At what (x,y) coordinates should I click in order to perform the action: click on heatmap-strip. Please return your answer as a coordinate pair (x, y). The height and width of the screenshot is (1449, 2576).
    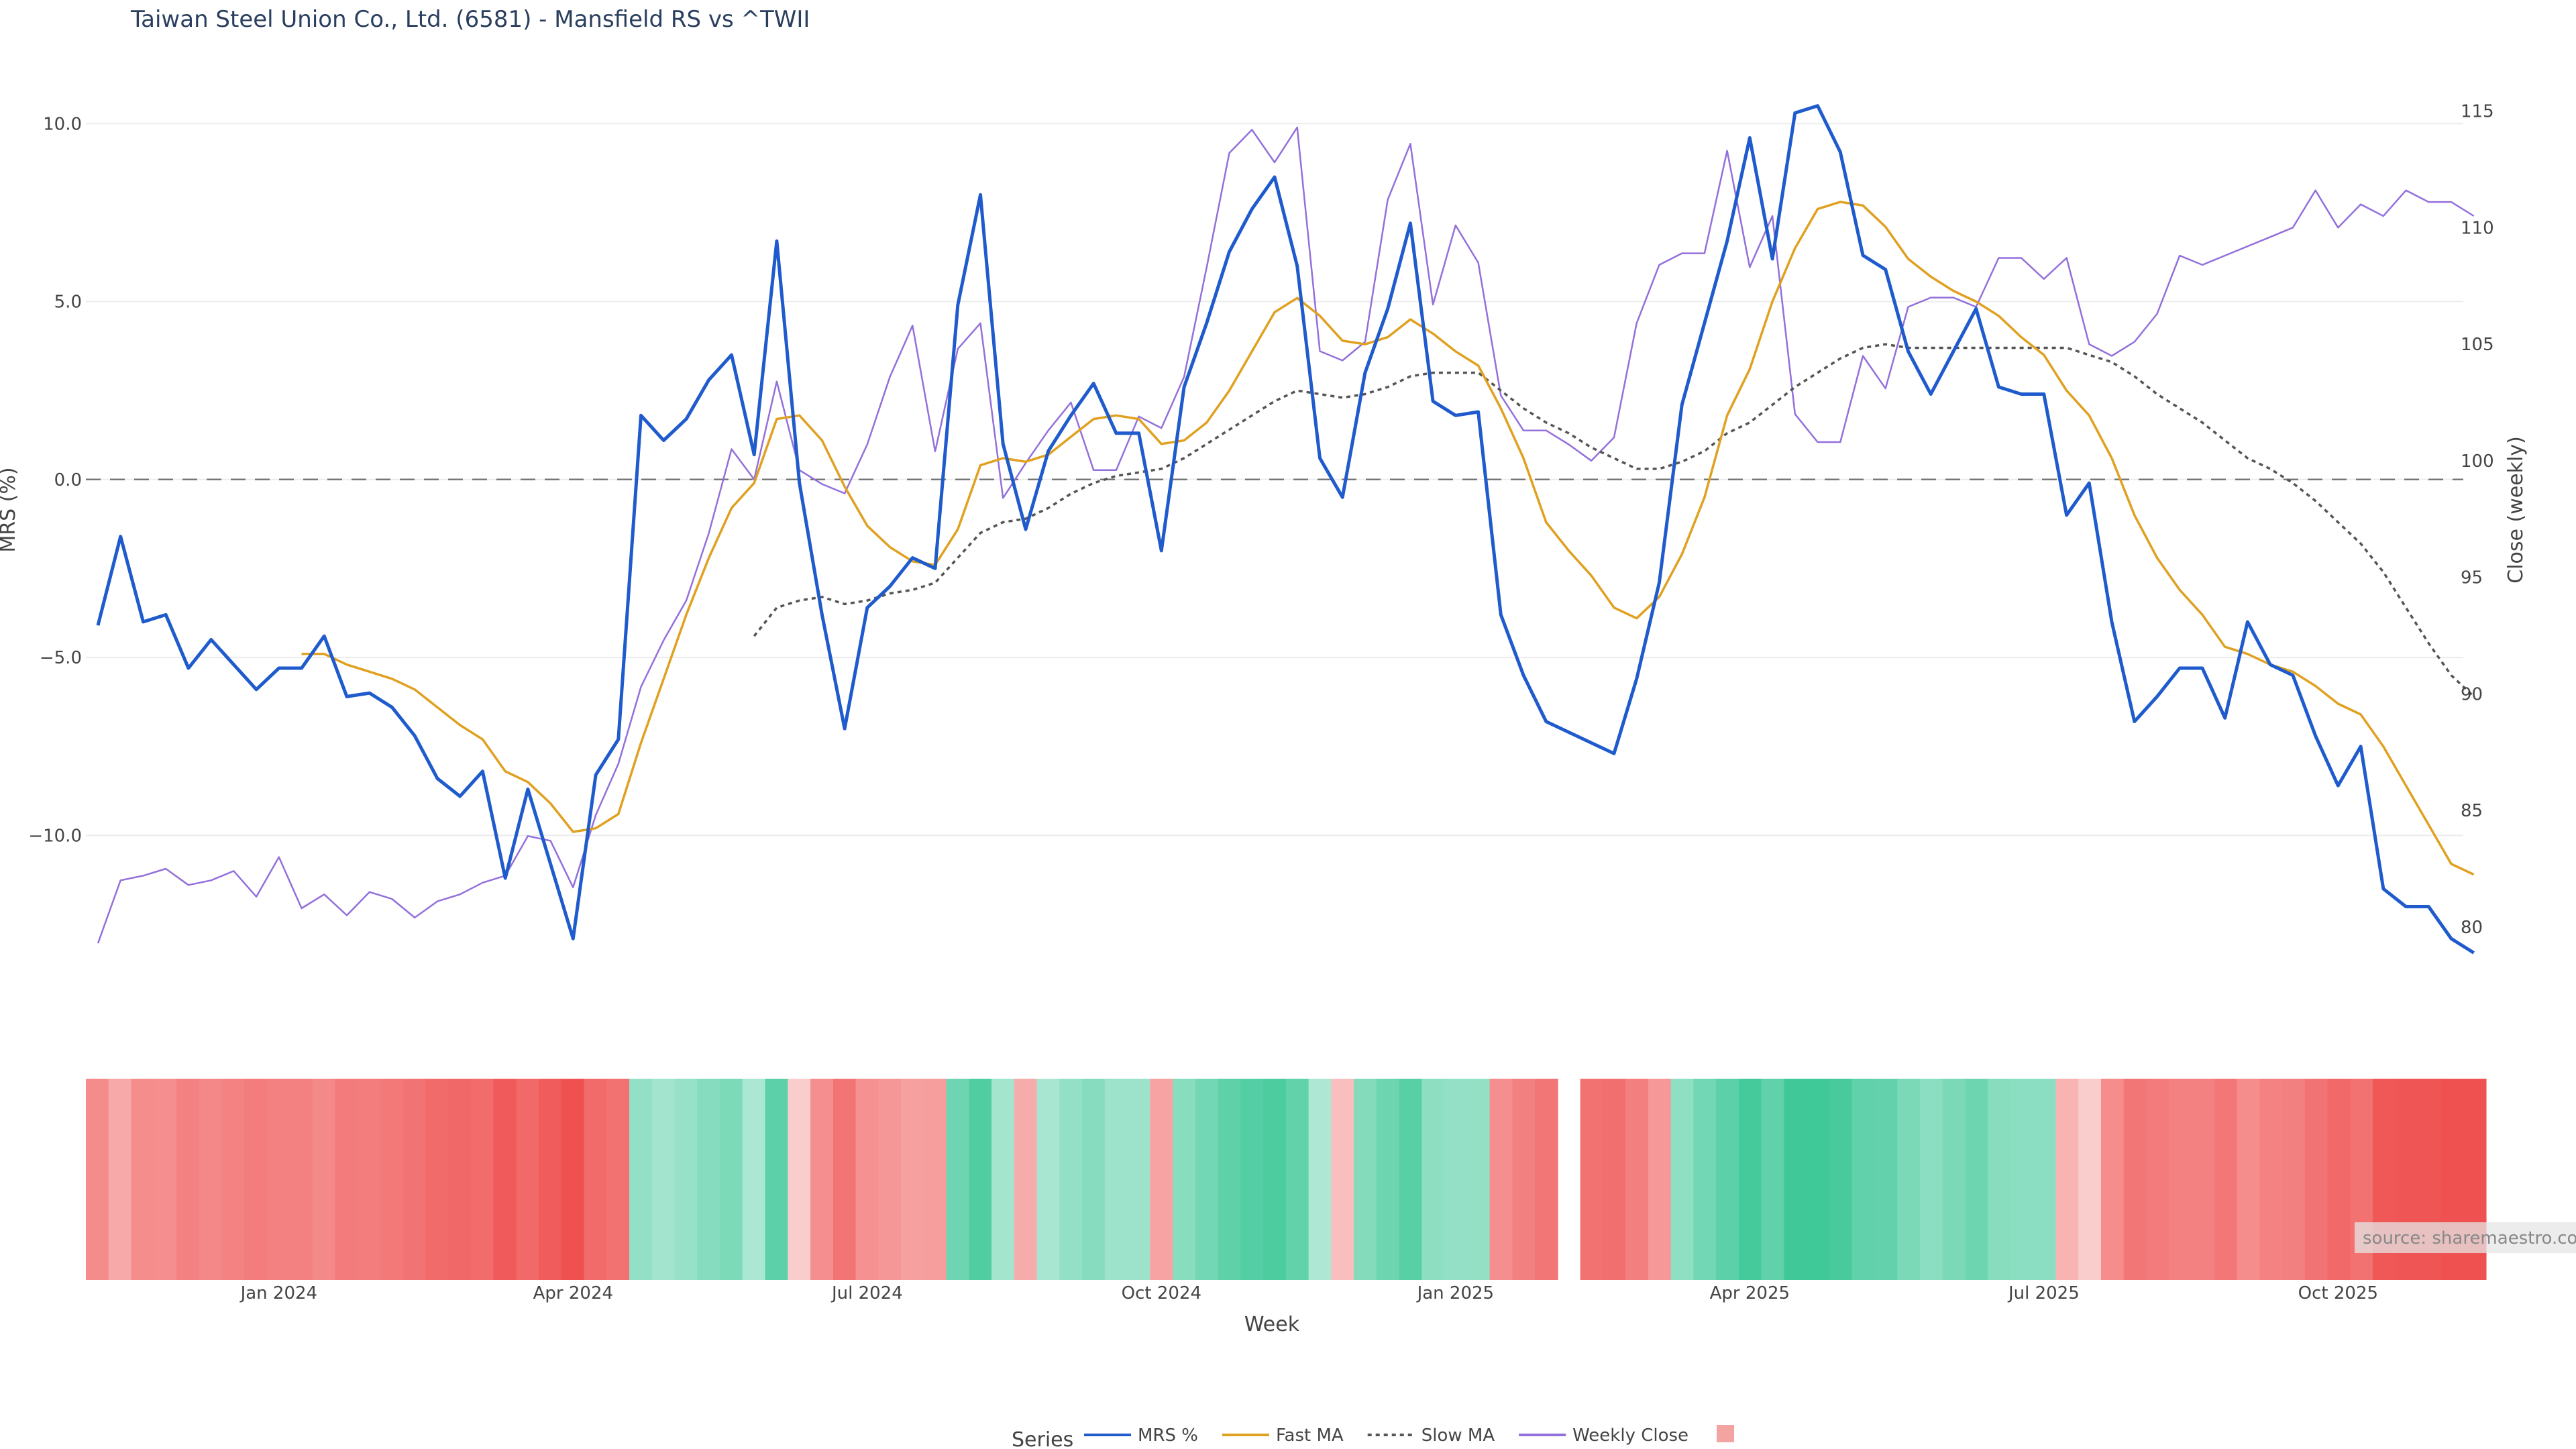
    Looking at the image, I should click on (1286, 1179).